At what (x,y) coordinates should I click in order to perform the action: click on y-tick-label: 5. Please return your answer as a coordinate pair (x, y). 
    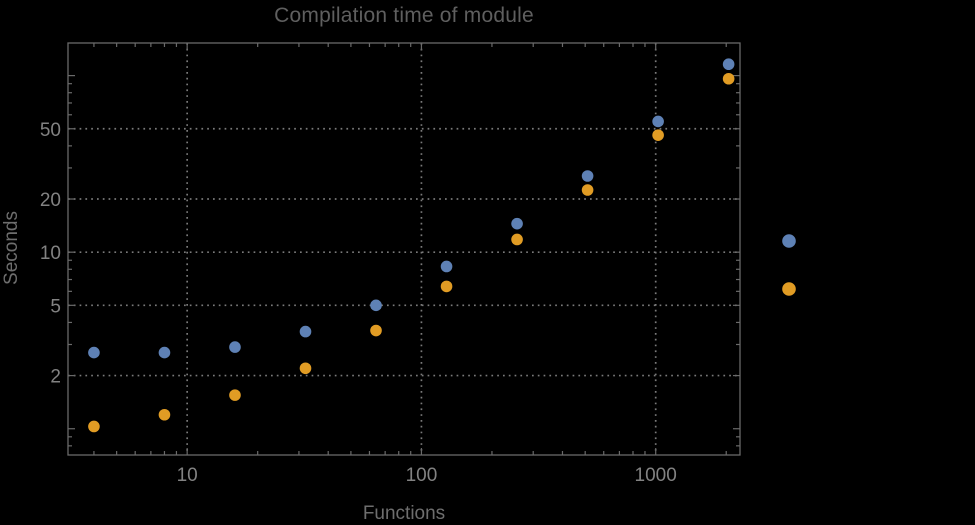
    Looking at the image, I should click on (55, 306).